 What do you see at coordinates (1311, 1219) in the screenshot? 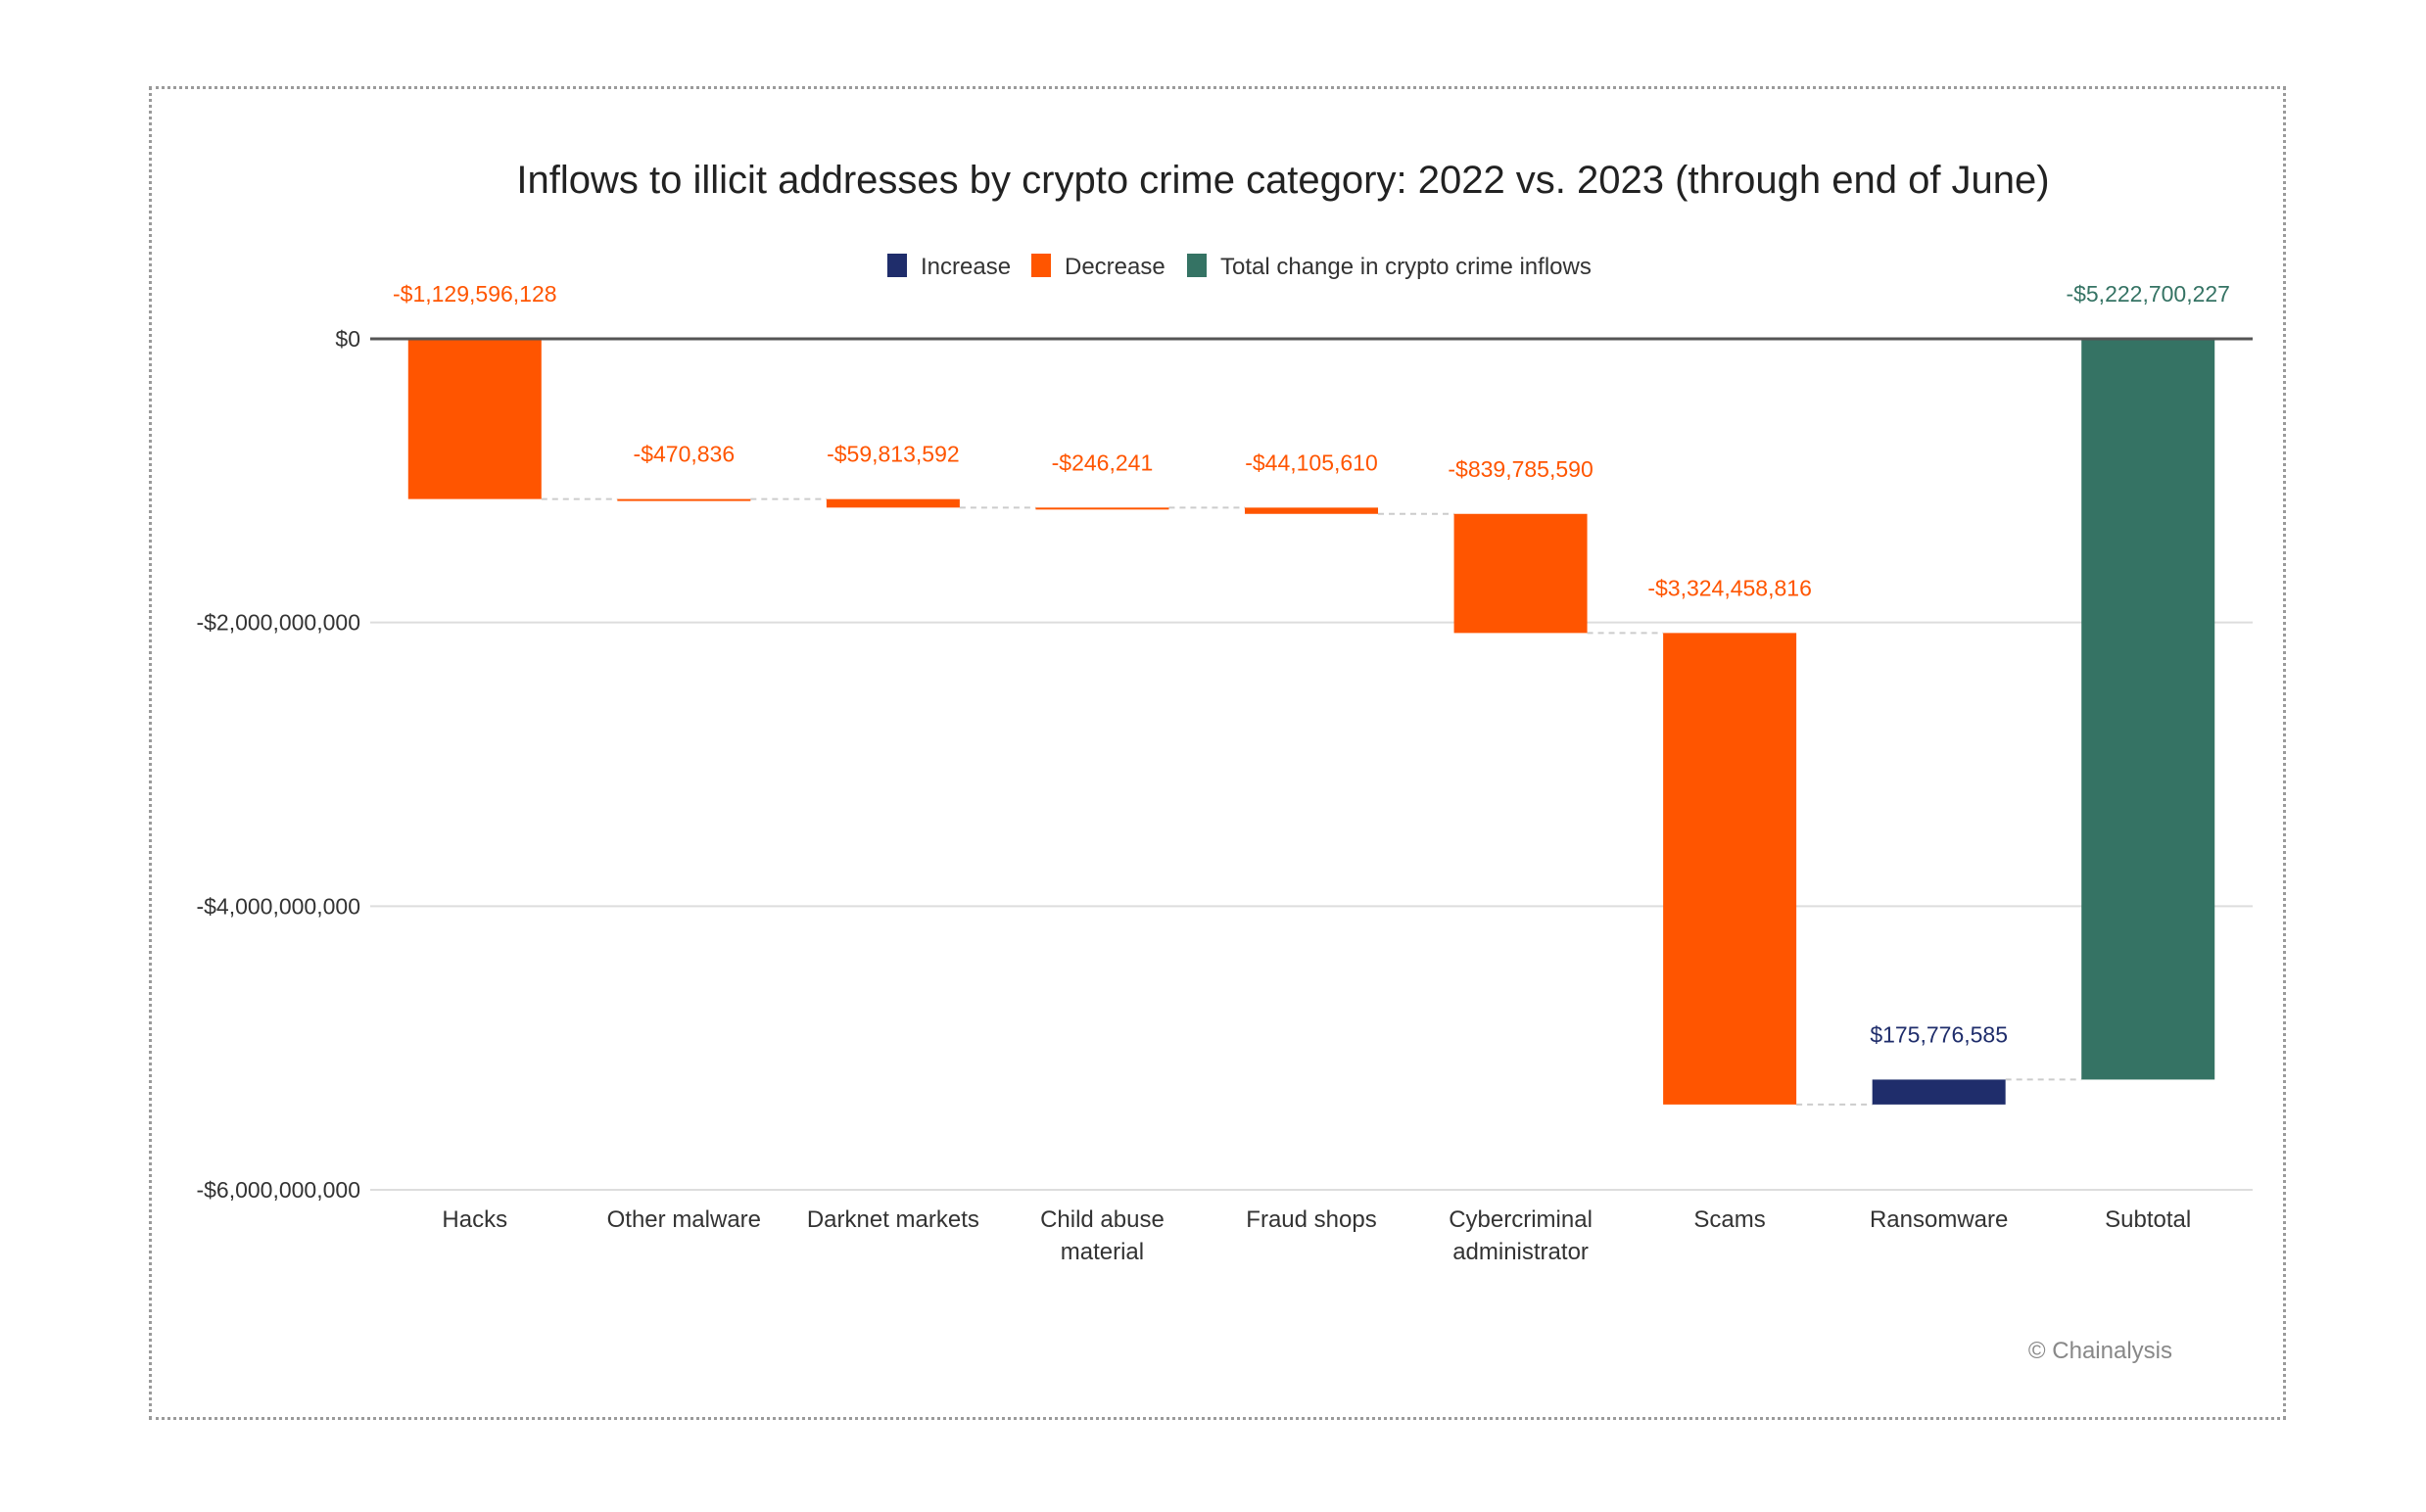
I see `x-tick-label: Fraud shops` at bounding box center [1311, 1219].